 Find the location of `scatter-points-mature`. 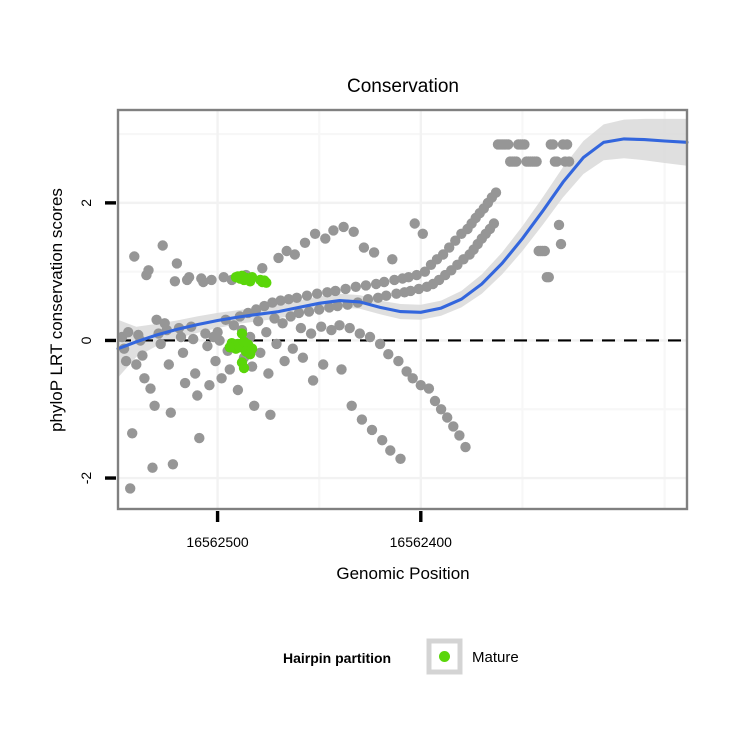

scatter-points-mature is located at coordinates (248, 322).